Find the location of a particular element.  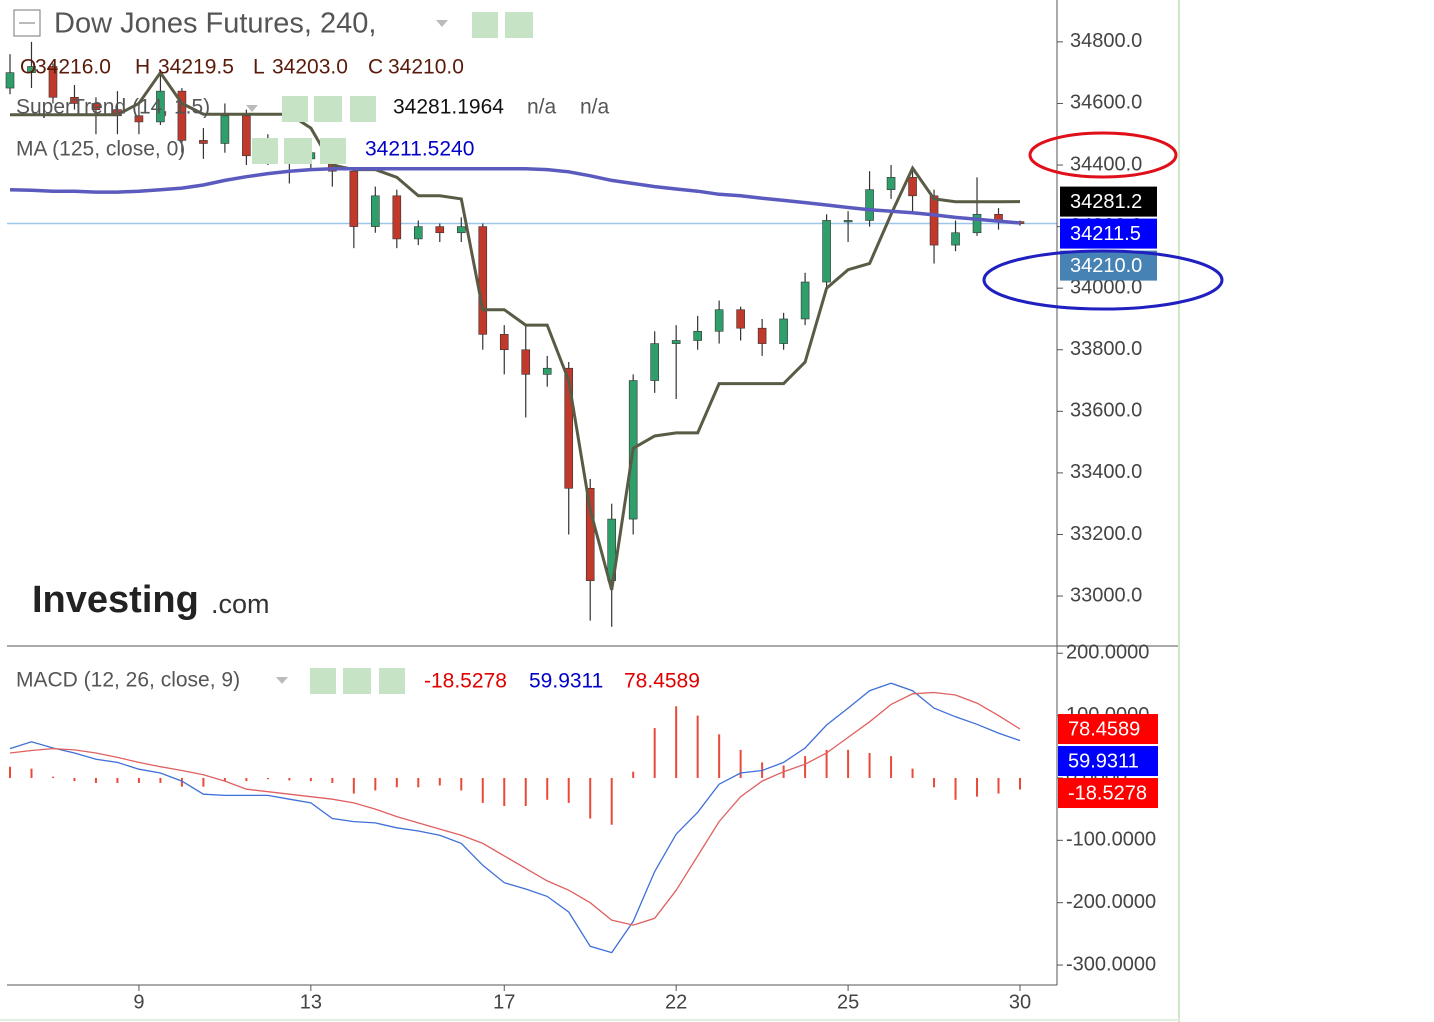

y-tick-label: 33200.0 is located at coordinates (1106, 534).